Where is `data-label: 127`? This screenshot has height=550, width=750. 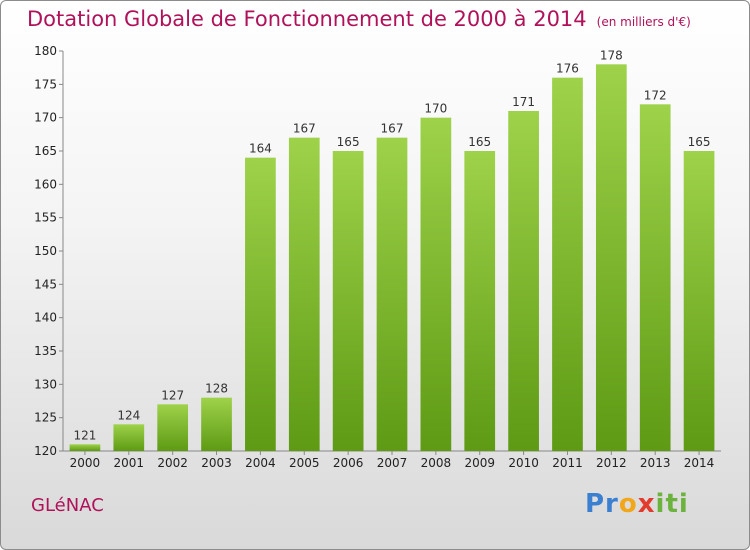
data-label: 127 is located at coordinates (172, 395).